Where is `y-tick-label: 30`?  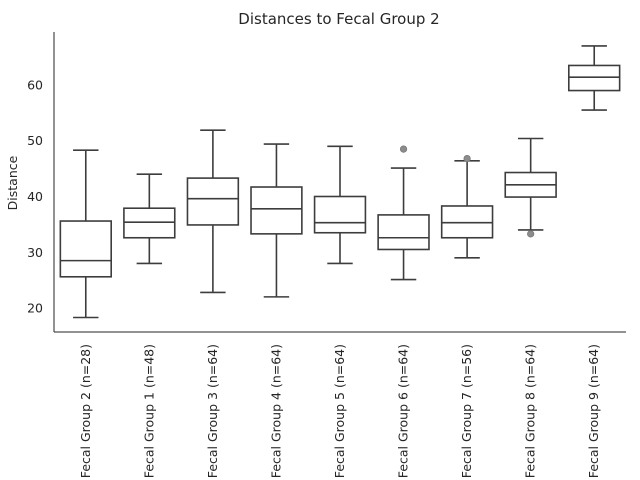 y-tick-label: 30 is located at coordinates (35, 252).